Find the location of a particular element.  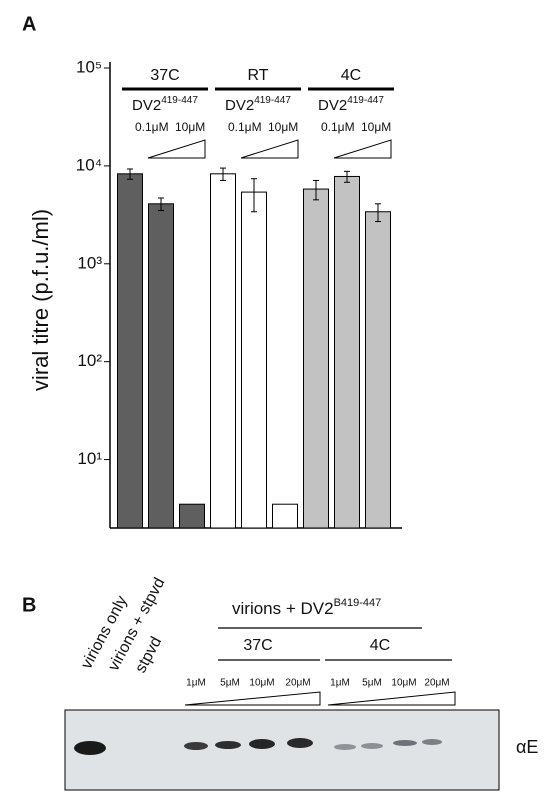

blot-heading: virions + DV2B419-447 is located at coordinates (306, 608).